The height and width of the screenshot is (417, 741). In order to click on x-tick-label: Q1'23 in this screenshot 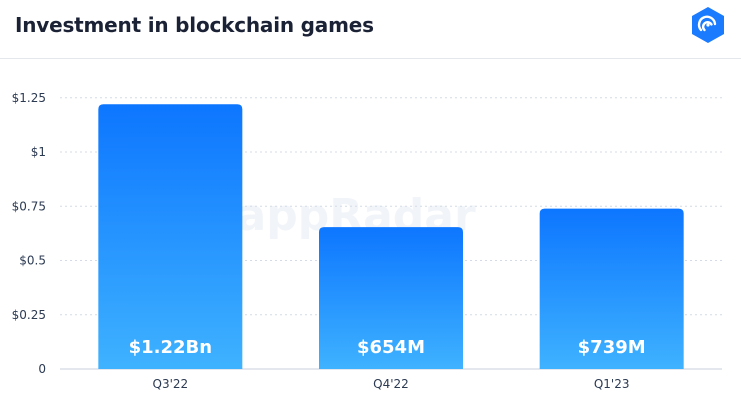, I will do `click(612, 384)`.